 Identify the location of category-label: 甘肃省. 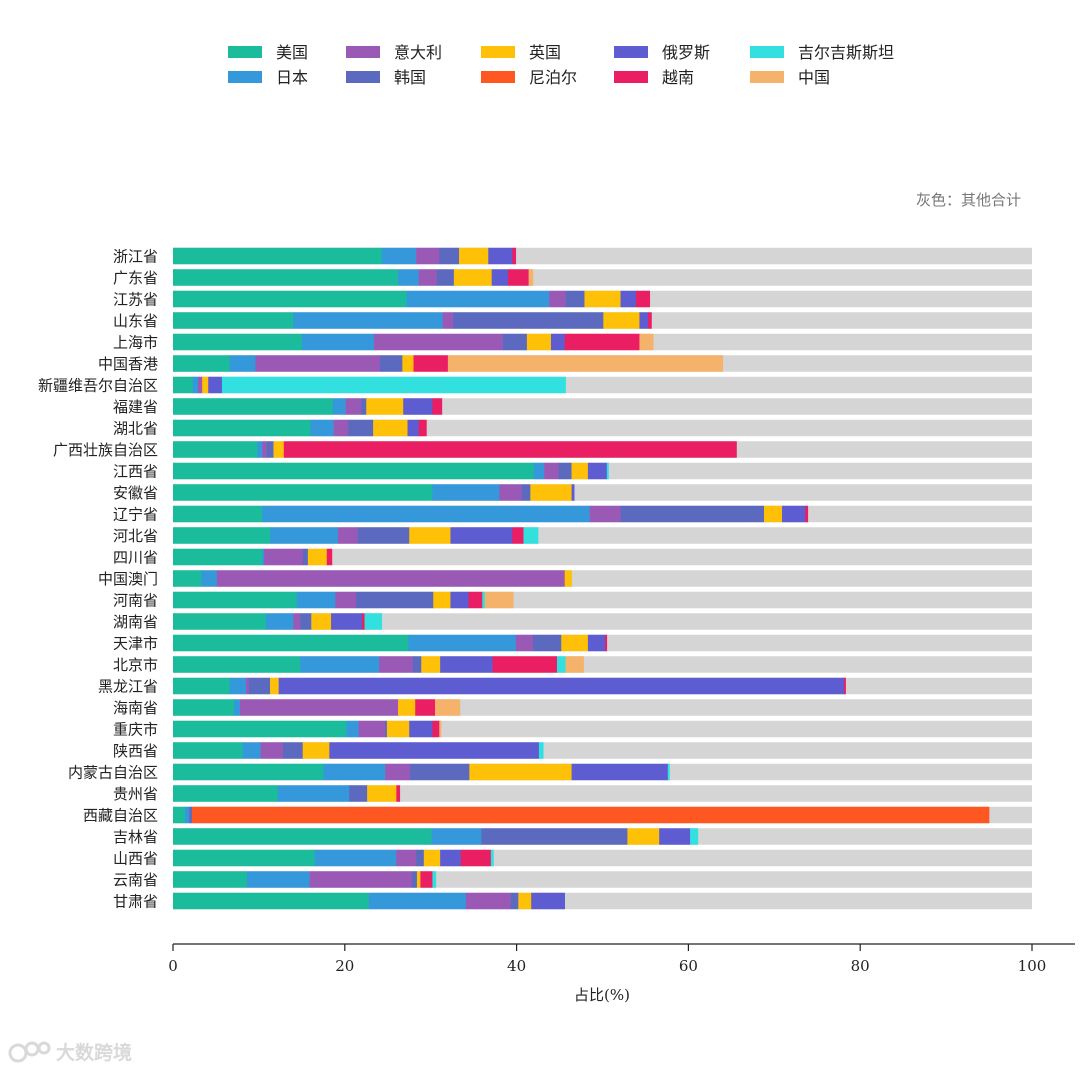
(135, 902).